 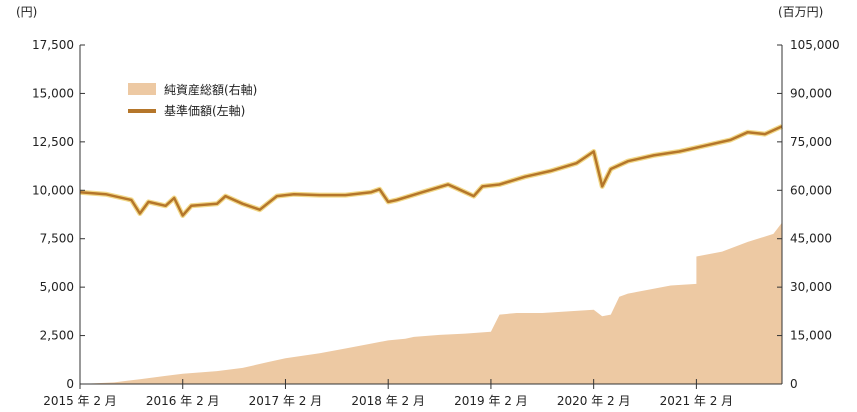 I want to click on right-axis-unit: (百万円), so click(x=800, y=12).